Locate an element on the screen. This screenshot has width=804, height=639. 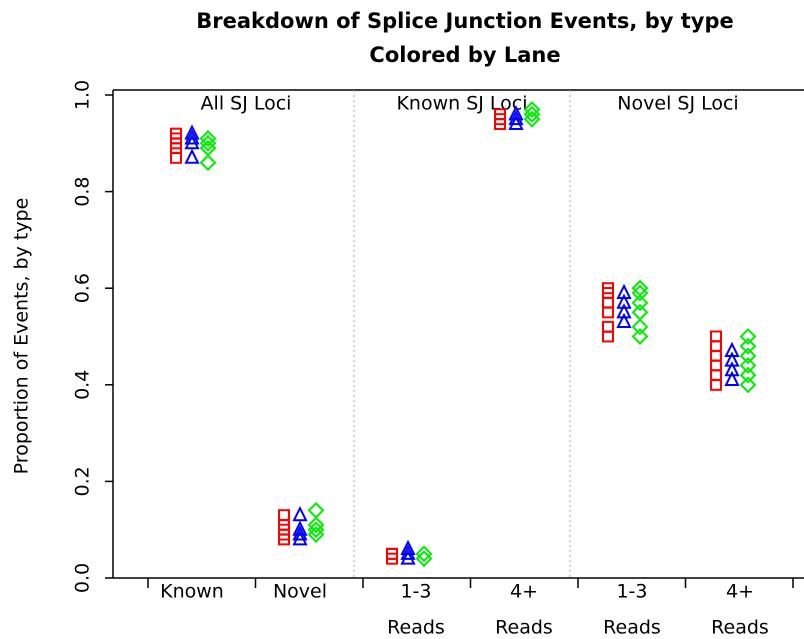
y-tick-label: 1.0 is located at coordinates (83, 95).